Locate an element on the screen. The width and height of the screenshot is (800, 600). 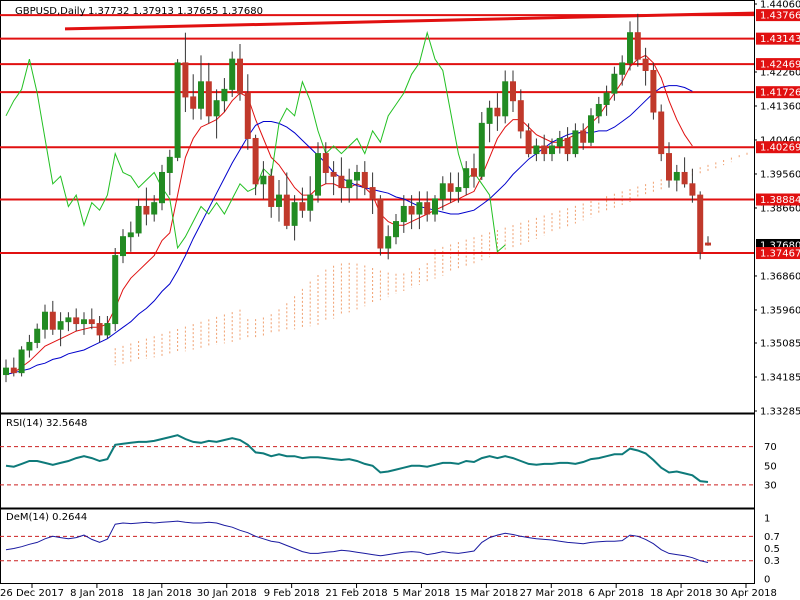
y-tick-label: 1.40460 is located at coordinates (780, 140).